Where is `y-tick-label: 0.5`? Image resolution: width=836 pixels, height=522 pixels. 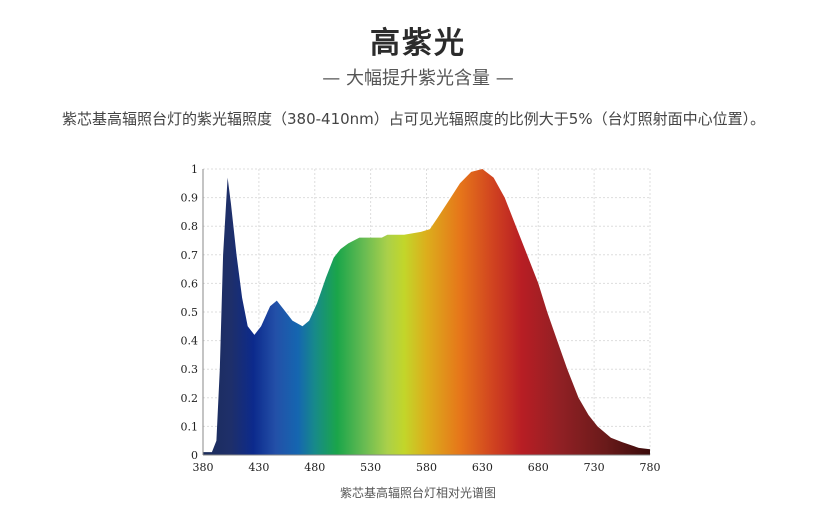 y-tick-label: 0.5 is located at coordinates (190, 312).